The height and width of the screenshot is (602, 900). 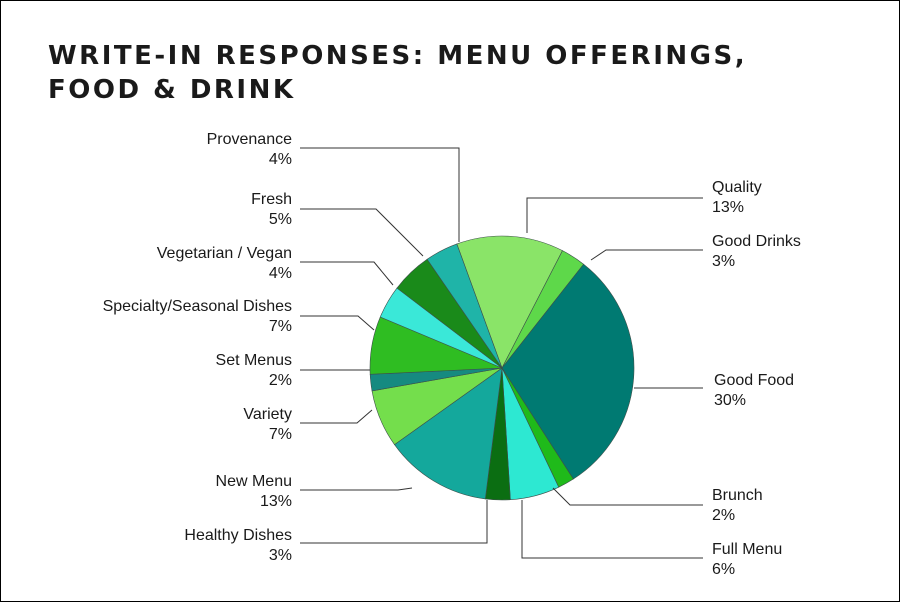 What do you see at coordinates (356, 489) in the screenshot?
I see `leader-line-new-menu` at bounding box center [356, 489].